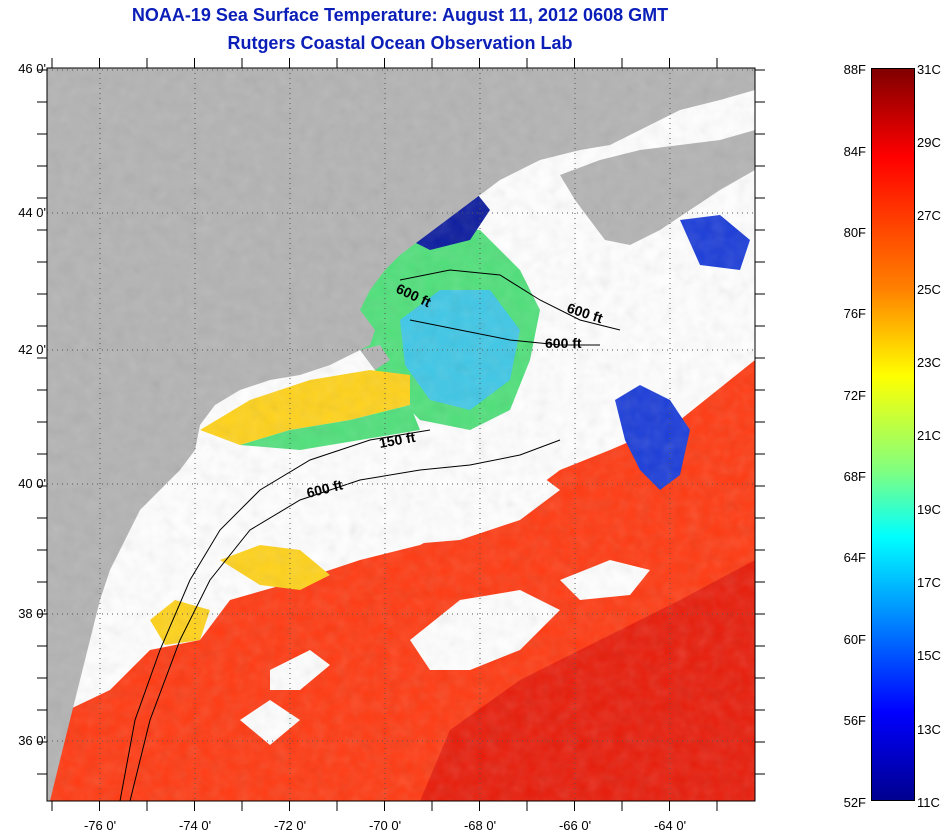 The width and height of the screenshot is (952, 840). I want to click on colorbar-c-label: 11C, so click(928, 802).